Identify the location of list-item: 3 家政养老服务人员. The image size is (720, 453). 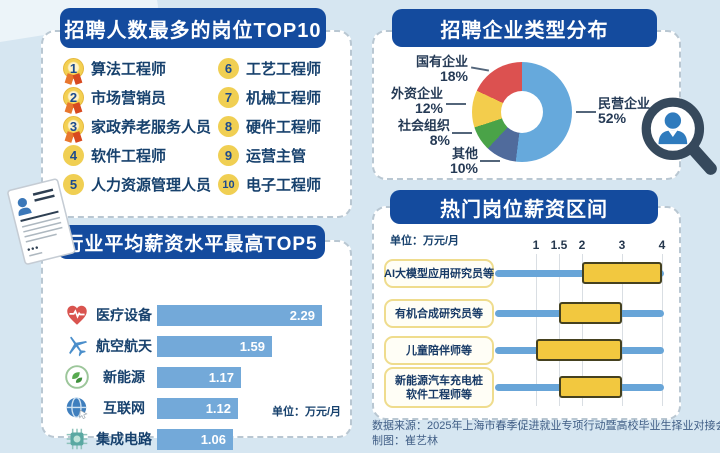
(137, 126).